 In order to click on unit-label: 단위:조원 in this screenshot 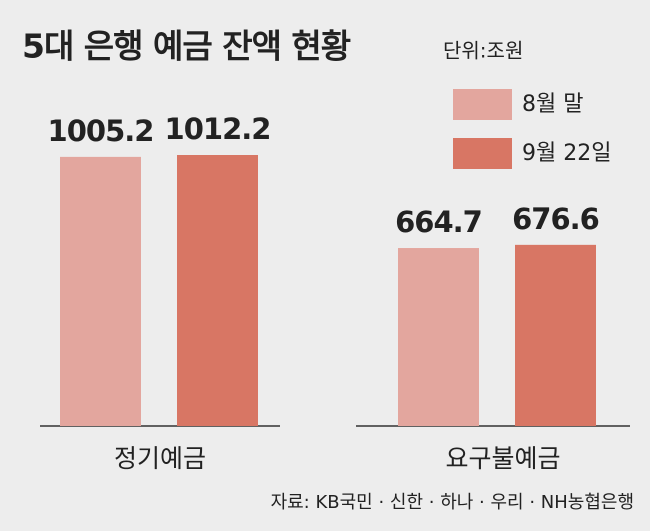, I will do `click(483, 51)`.